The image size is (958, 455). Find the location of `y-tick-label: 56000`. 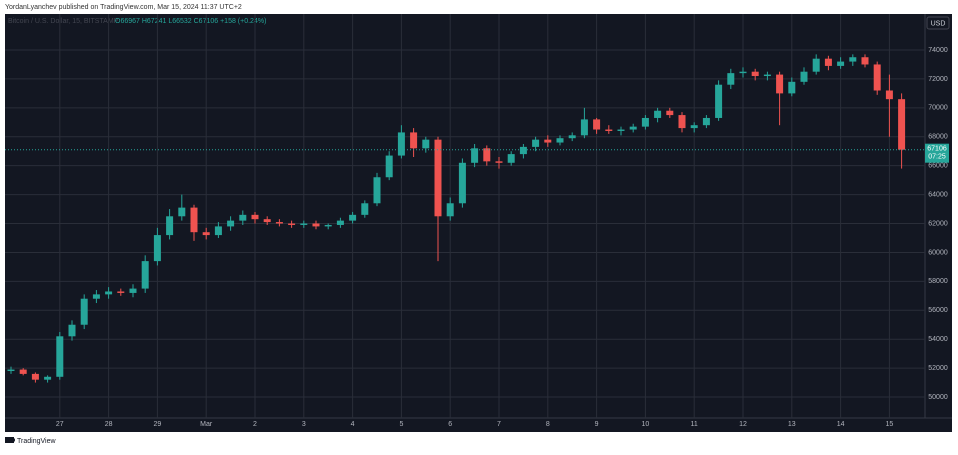

y-tick-label: 56000 is located at coordinates (938, 310).